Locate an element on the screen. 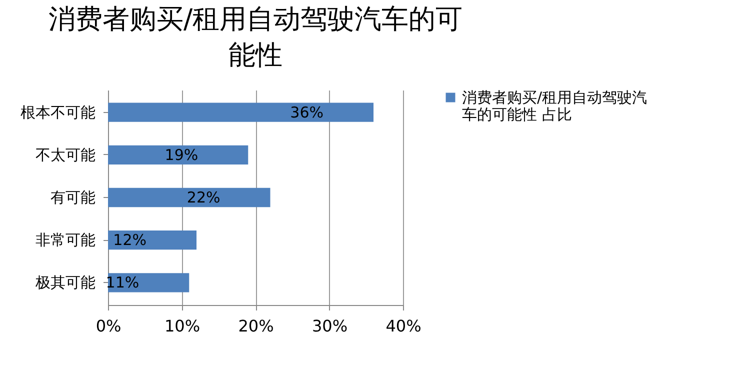  data-label: 11% is located at coordinates (123, 283).